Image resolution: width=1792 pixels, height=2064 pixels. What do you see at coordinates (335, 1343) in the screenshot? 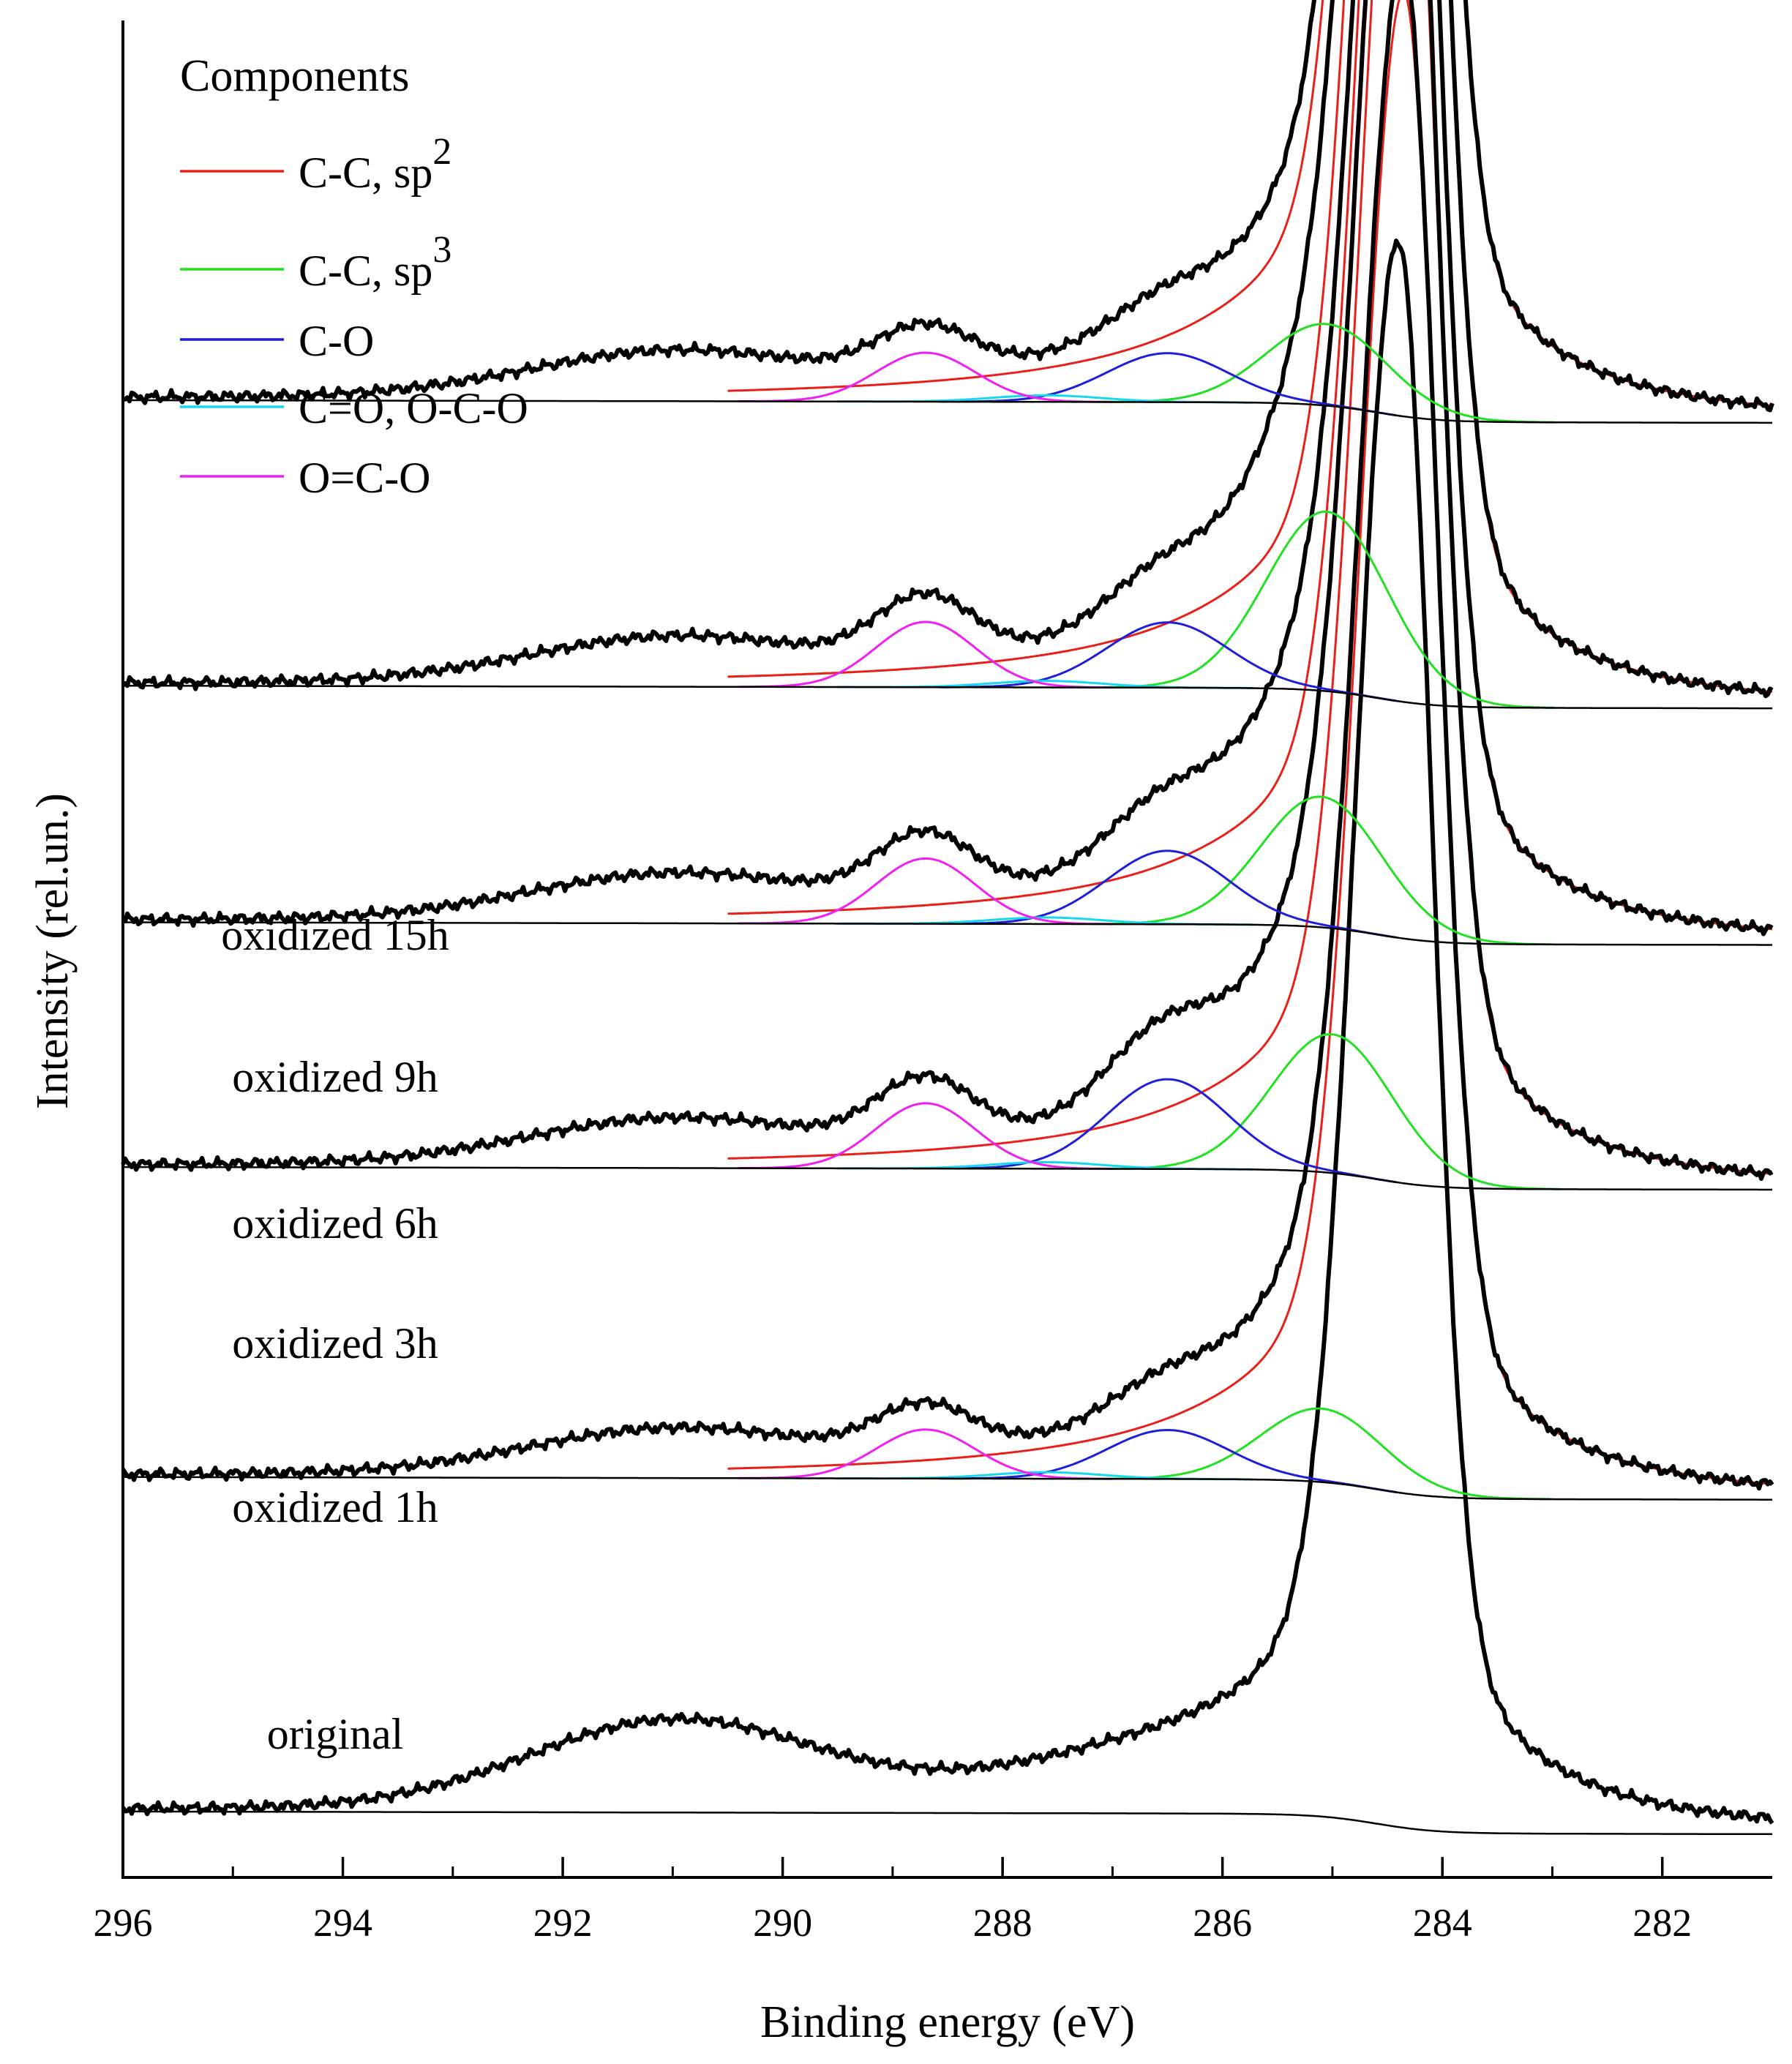
I see `spectrum-label: oxidized 3h` at bounding box center [335, 1343].